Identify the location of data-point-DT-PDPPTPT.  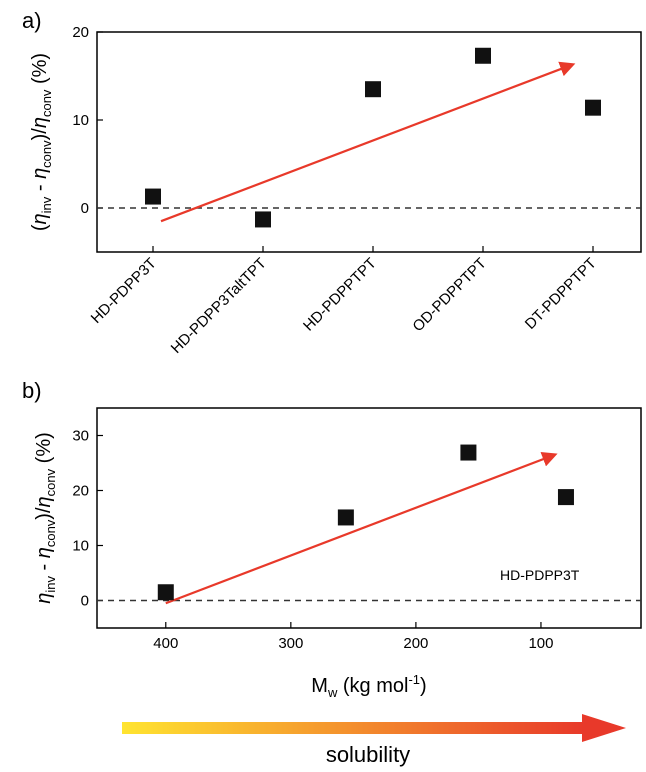
(593, 107).